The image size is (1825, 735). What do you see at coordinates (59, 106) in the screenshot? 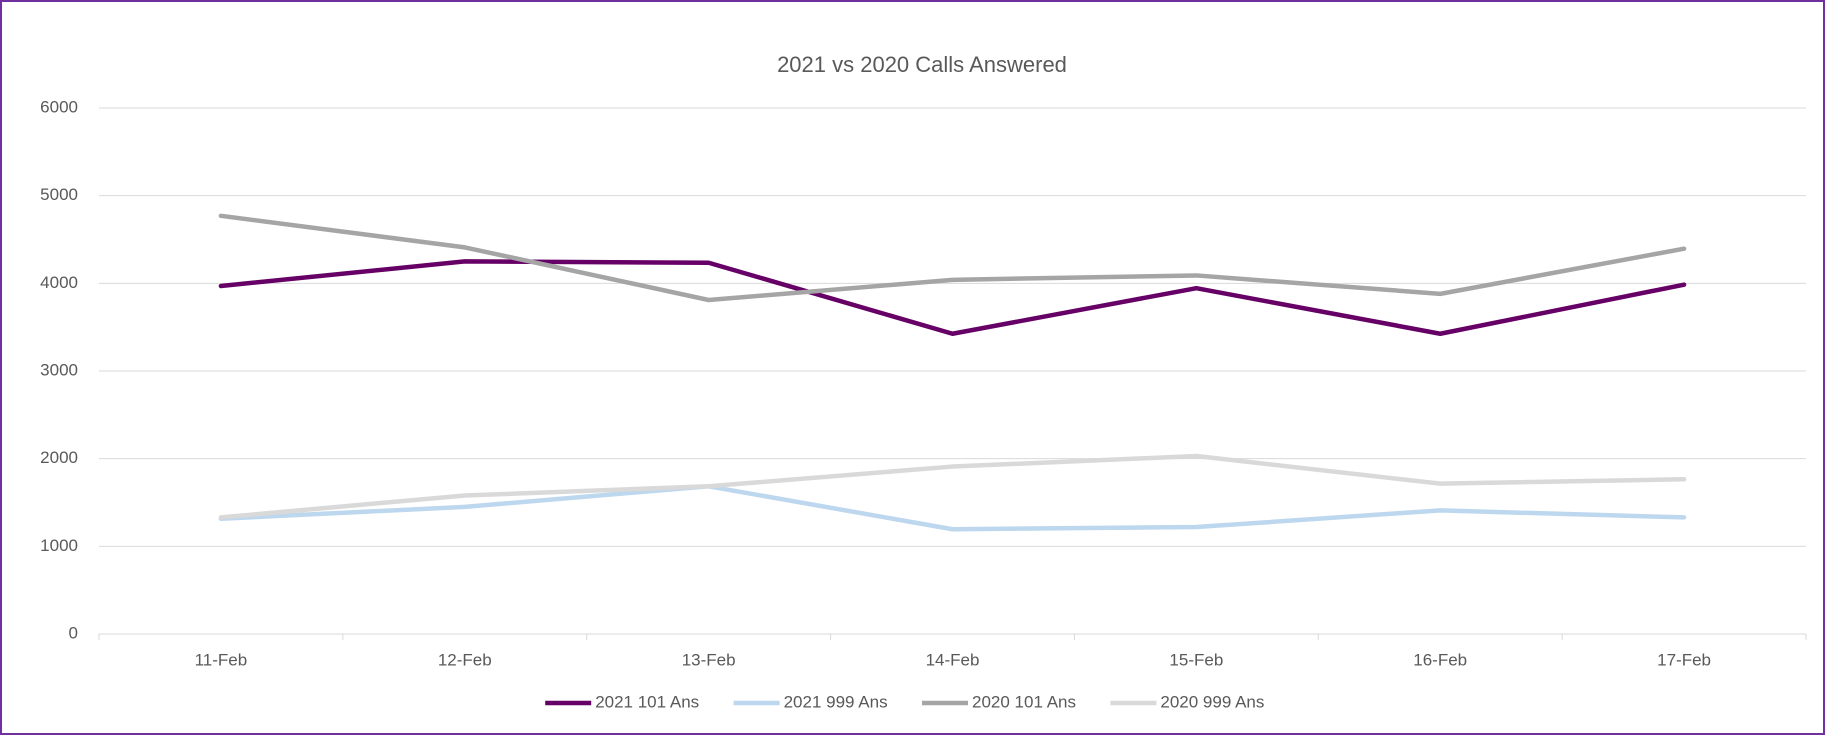
I see `y-tick-label: 6000` at bounding box center [59, 106].